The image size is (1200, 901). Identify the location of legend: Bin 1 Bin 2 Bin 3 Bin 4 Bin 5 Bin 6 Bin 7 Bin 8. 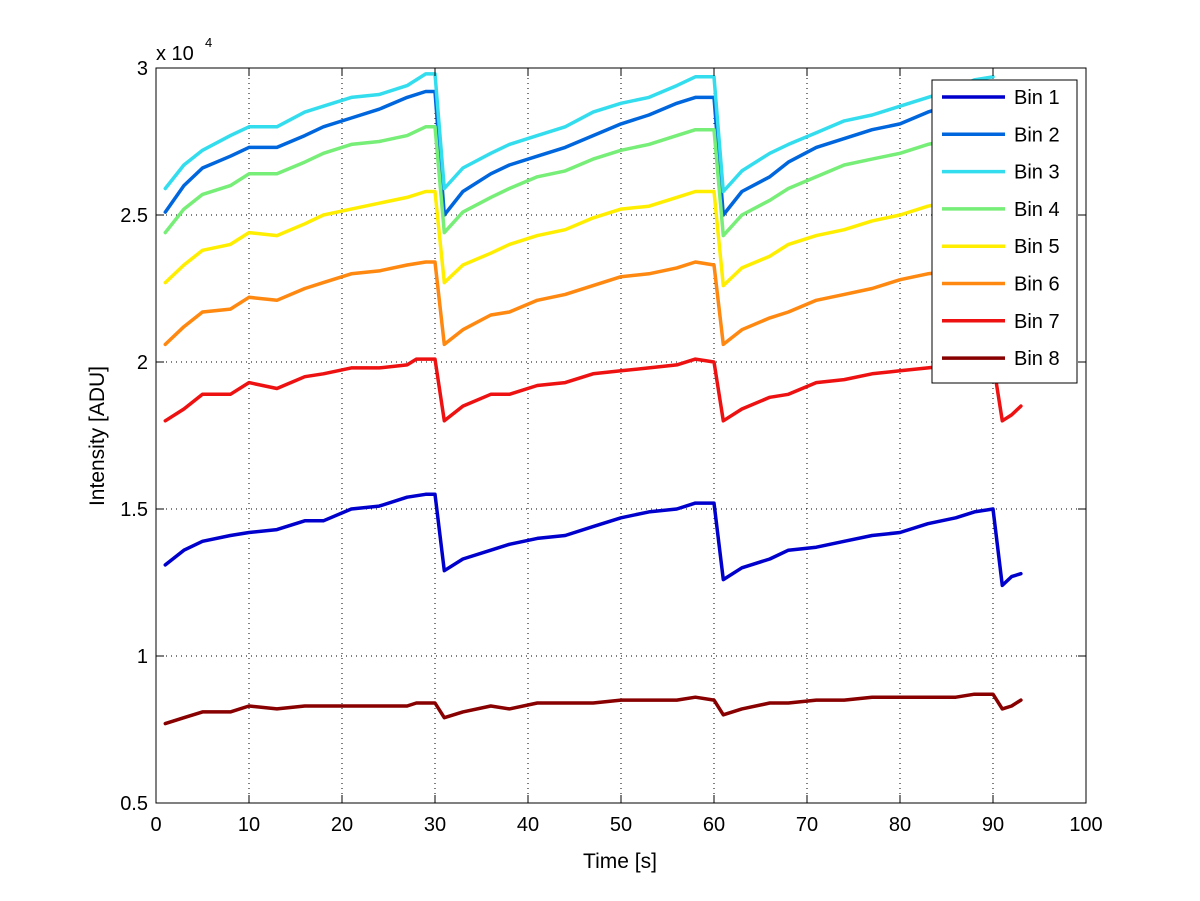
(1004, 231).